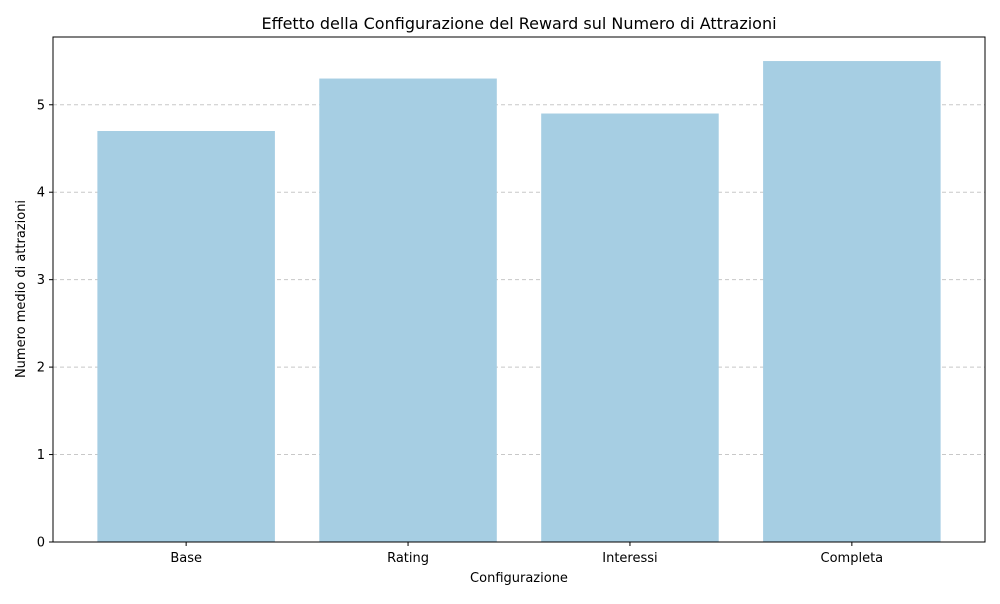  Describe the element at coordinates (519, 578) in the screenshot. I see `x-axis-label: Configurazione` at that location.